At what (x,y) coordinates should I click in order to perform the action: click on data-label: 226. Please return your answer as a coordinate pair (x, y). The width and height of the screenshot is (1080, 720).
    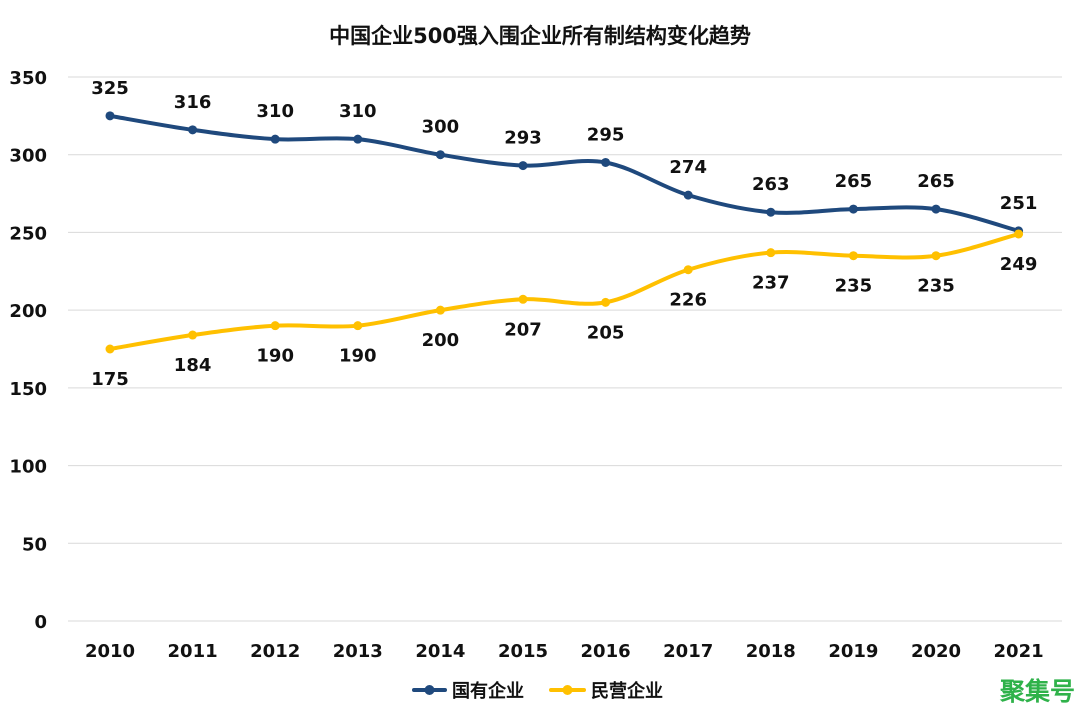
    Looking at the image, I should click on (688, 300).